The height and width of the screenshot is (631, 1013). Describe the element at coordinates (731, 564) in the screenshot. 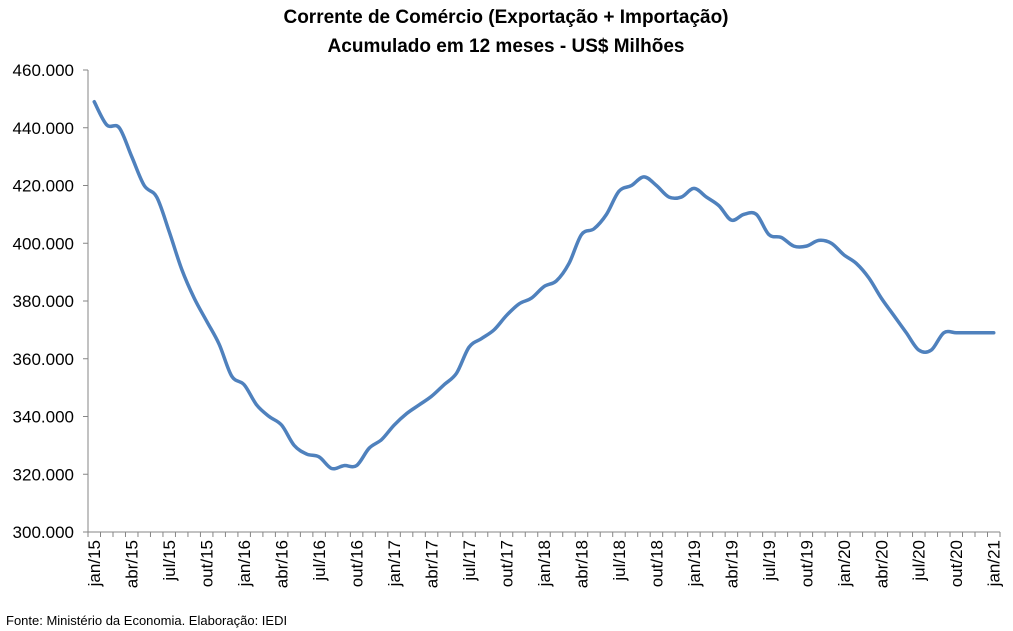

I see `x-tick-label: abr/19` at that location.